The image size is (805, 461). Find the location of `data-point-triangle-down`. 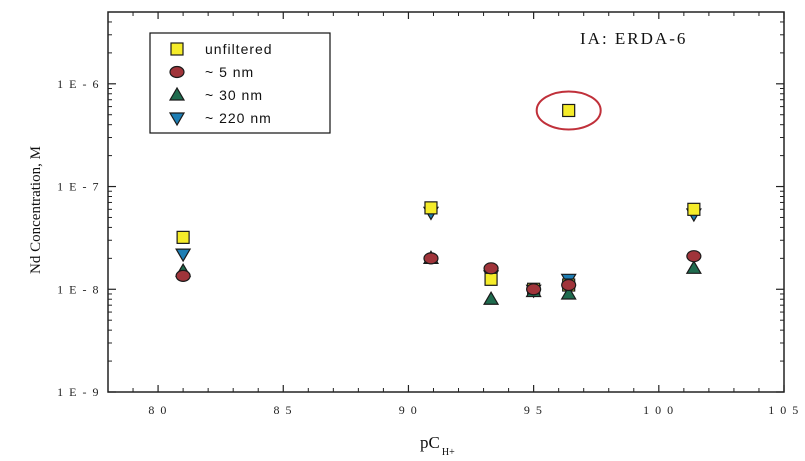

data-point-triangle-down is located at coordinates (183, 255).